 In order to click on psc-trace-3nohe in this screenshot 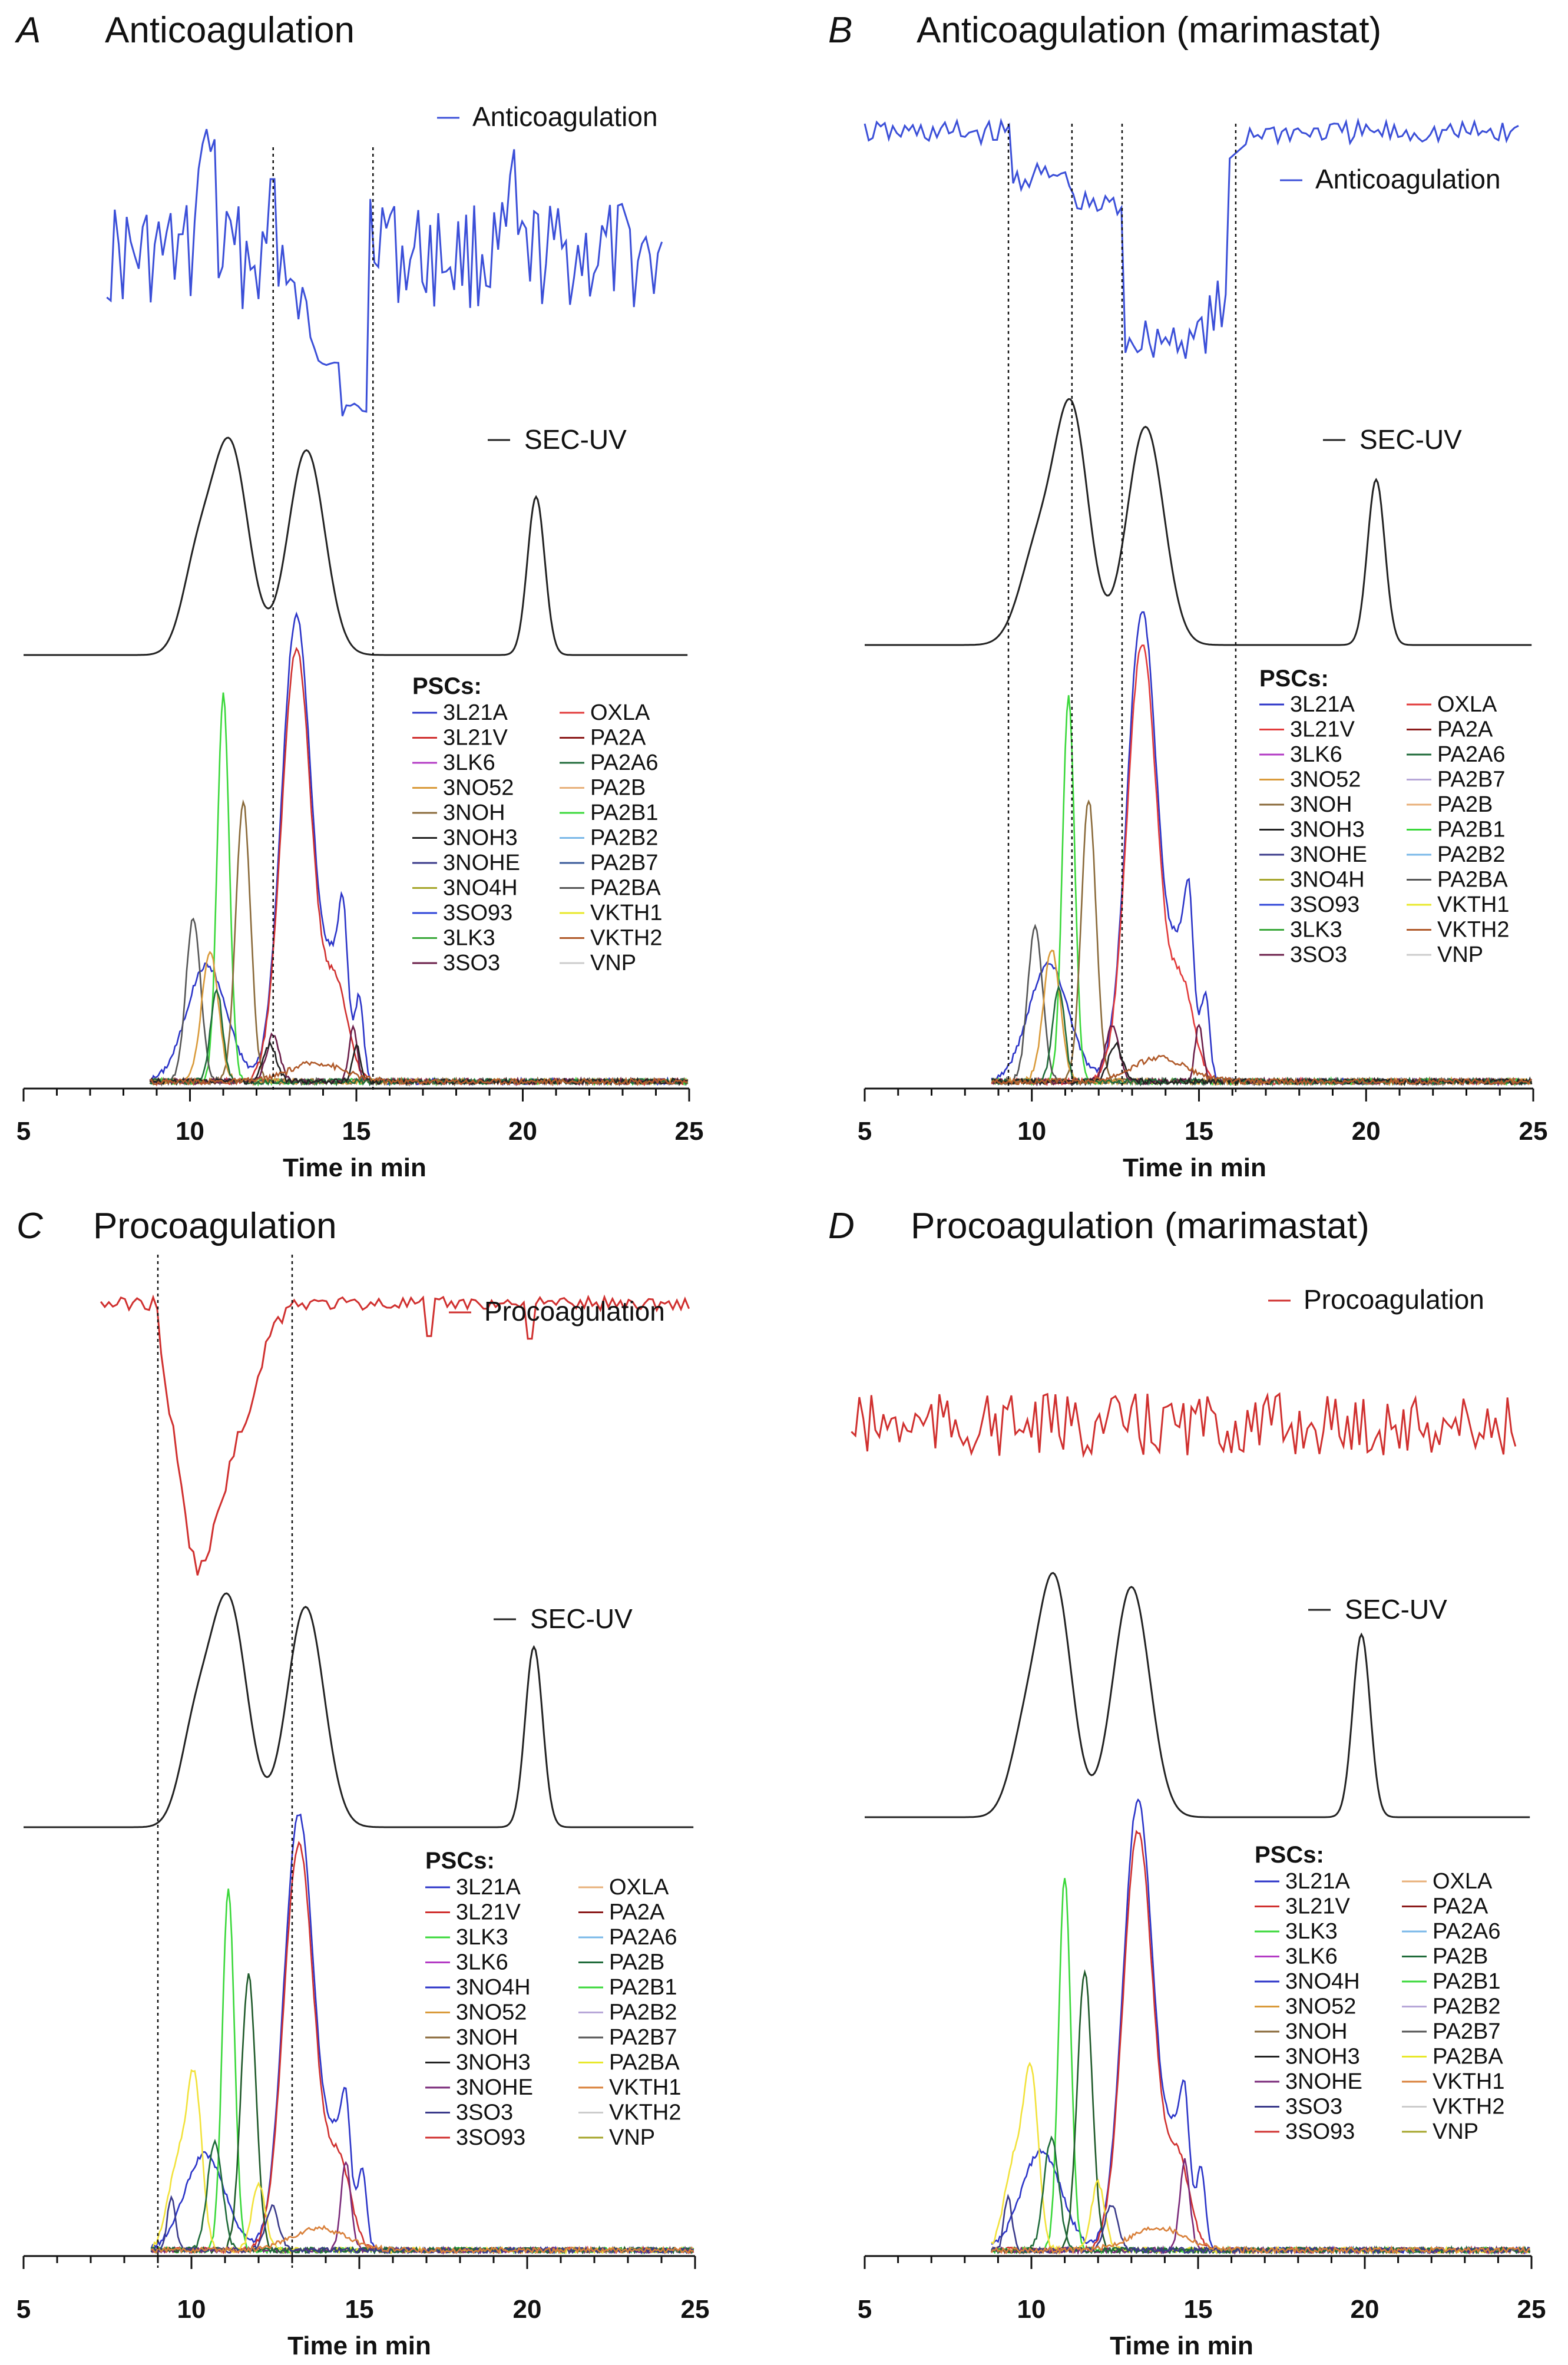, I will do `click(422, 2208)`.